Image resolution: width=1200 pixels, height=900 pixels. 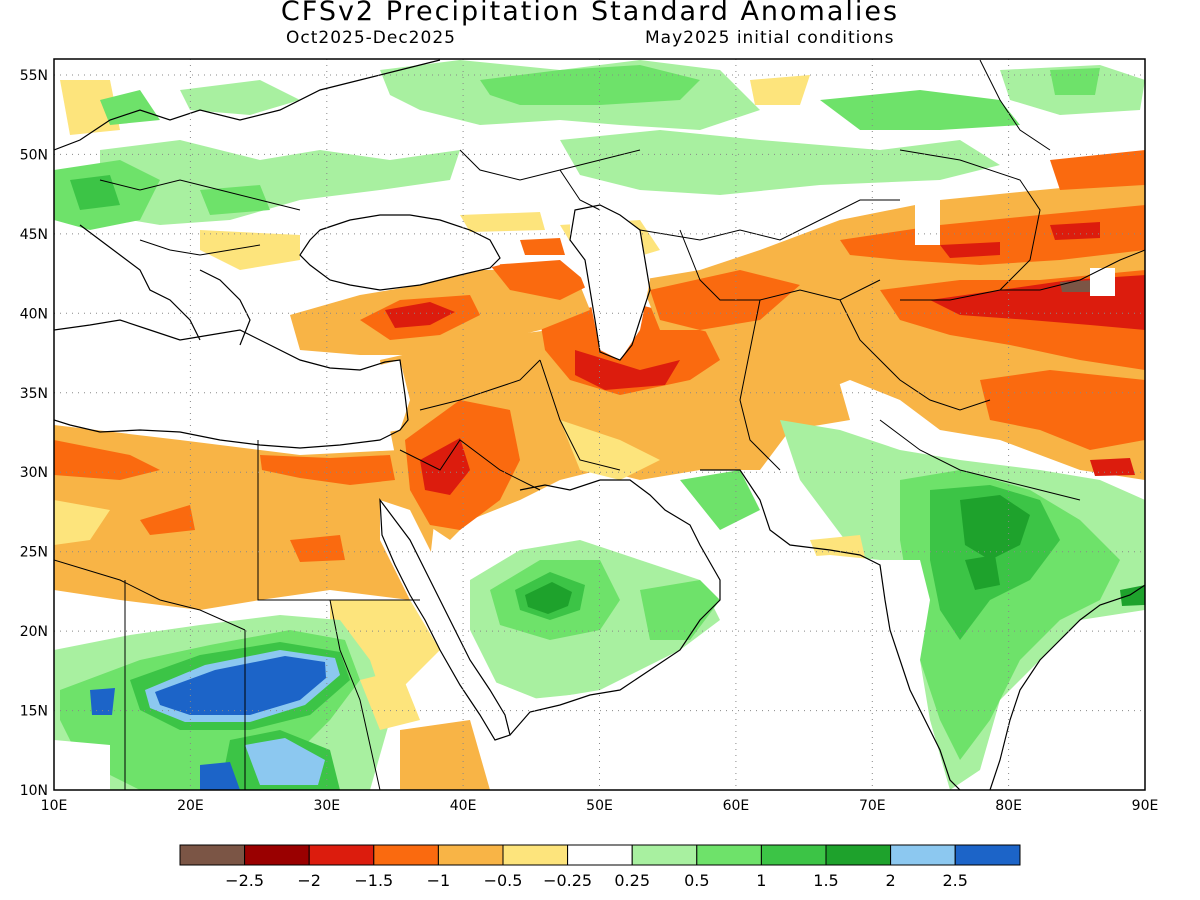 I want to click on colorbar-label: 2.5, so click(x=954, y=880).